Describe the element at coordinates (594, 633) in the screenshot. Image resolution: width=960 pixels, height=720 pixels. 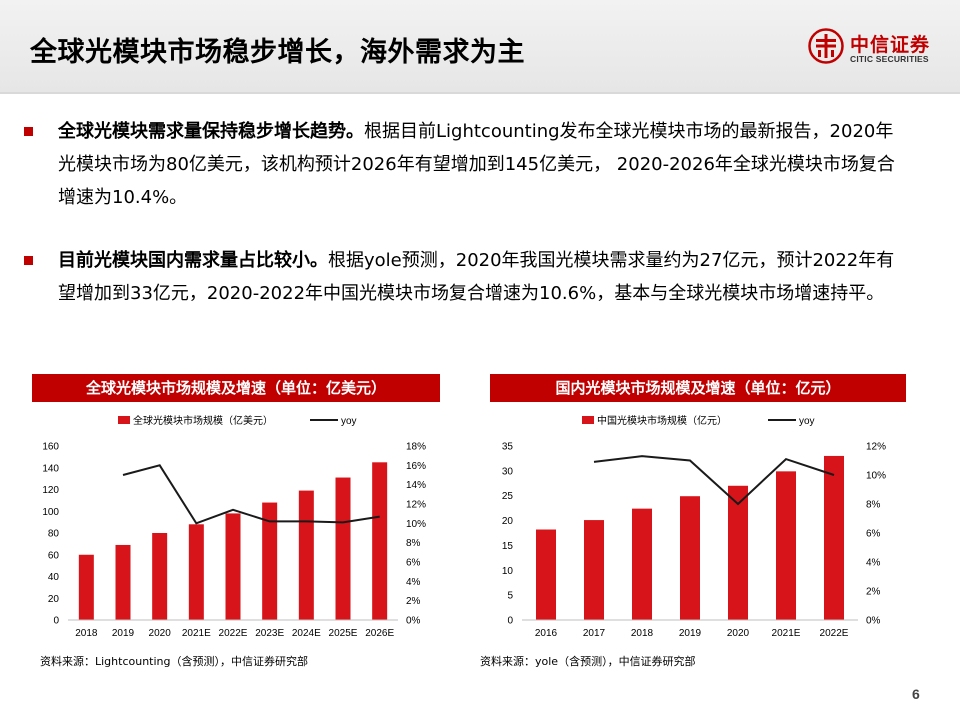
I see `x-tick-label: 2017` at that location.